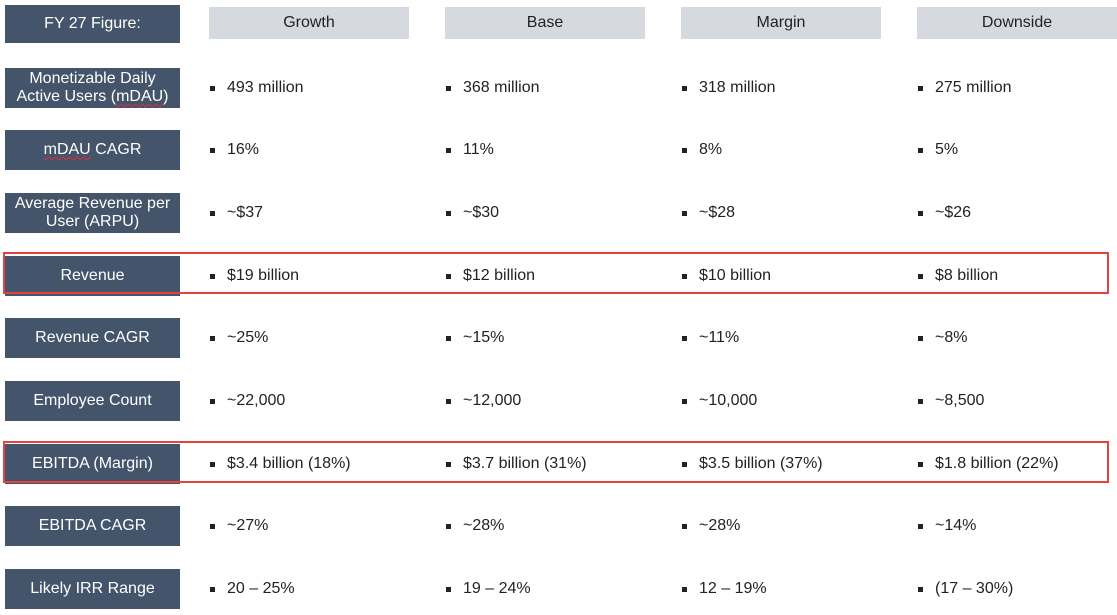  What do you see at coordinates (92, 589) in the screenshot?
I see `row-label-irr-range: Likely IRR Range` at bounding box center [92, 589].